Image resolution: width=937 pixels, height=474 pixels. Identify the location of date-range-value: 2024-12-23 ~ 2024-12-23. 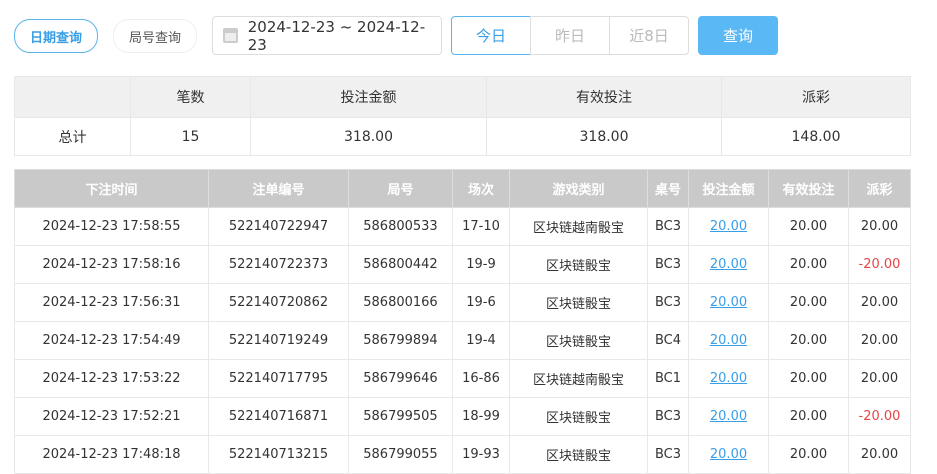
(336, 35).